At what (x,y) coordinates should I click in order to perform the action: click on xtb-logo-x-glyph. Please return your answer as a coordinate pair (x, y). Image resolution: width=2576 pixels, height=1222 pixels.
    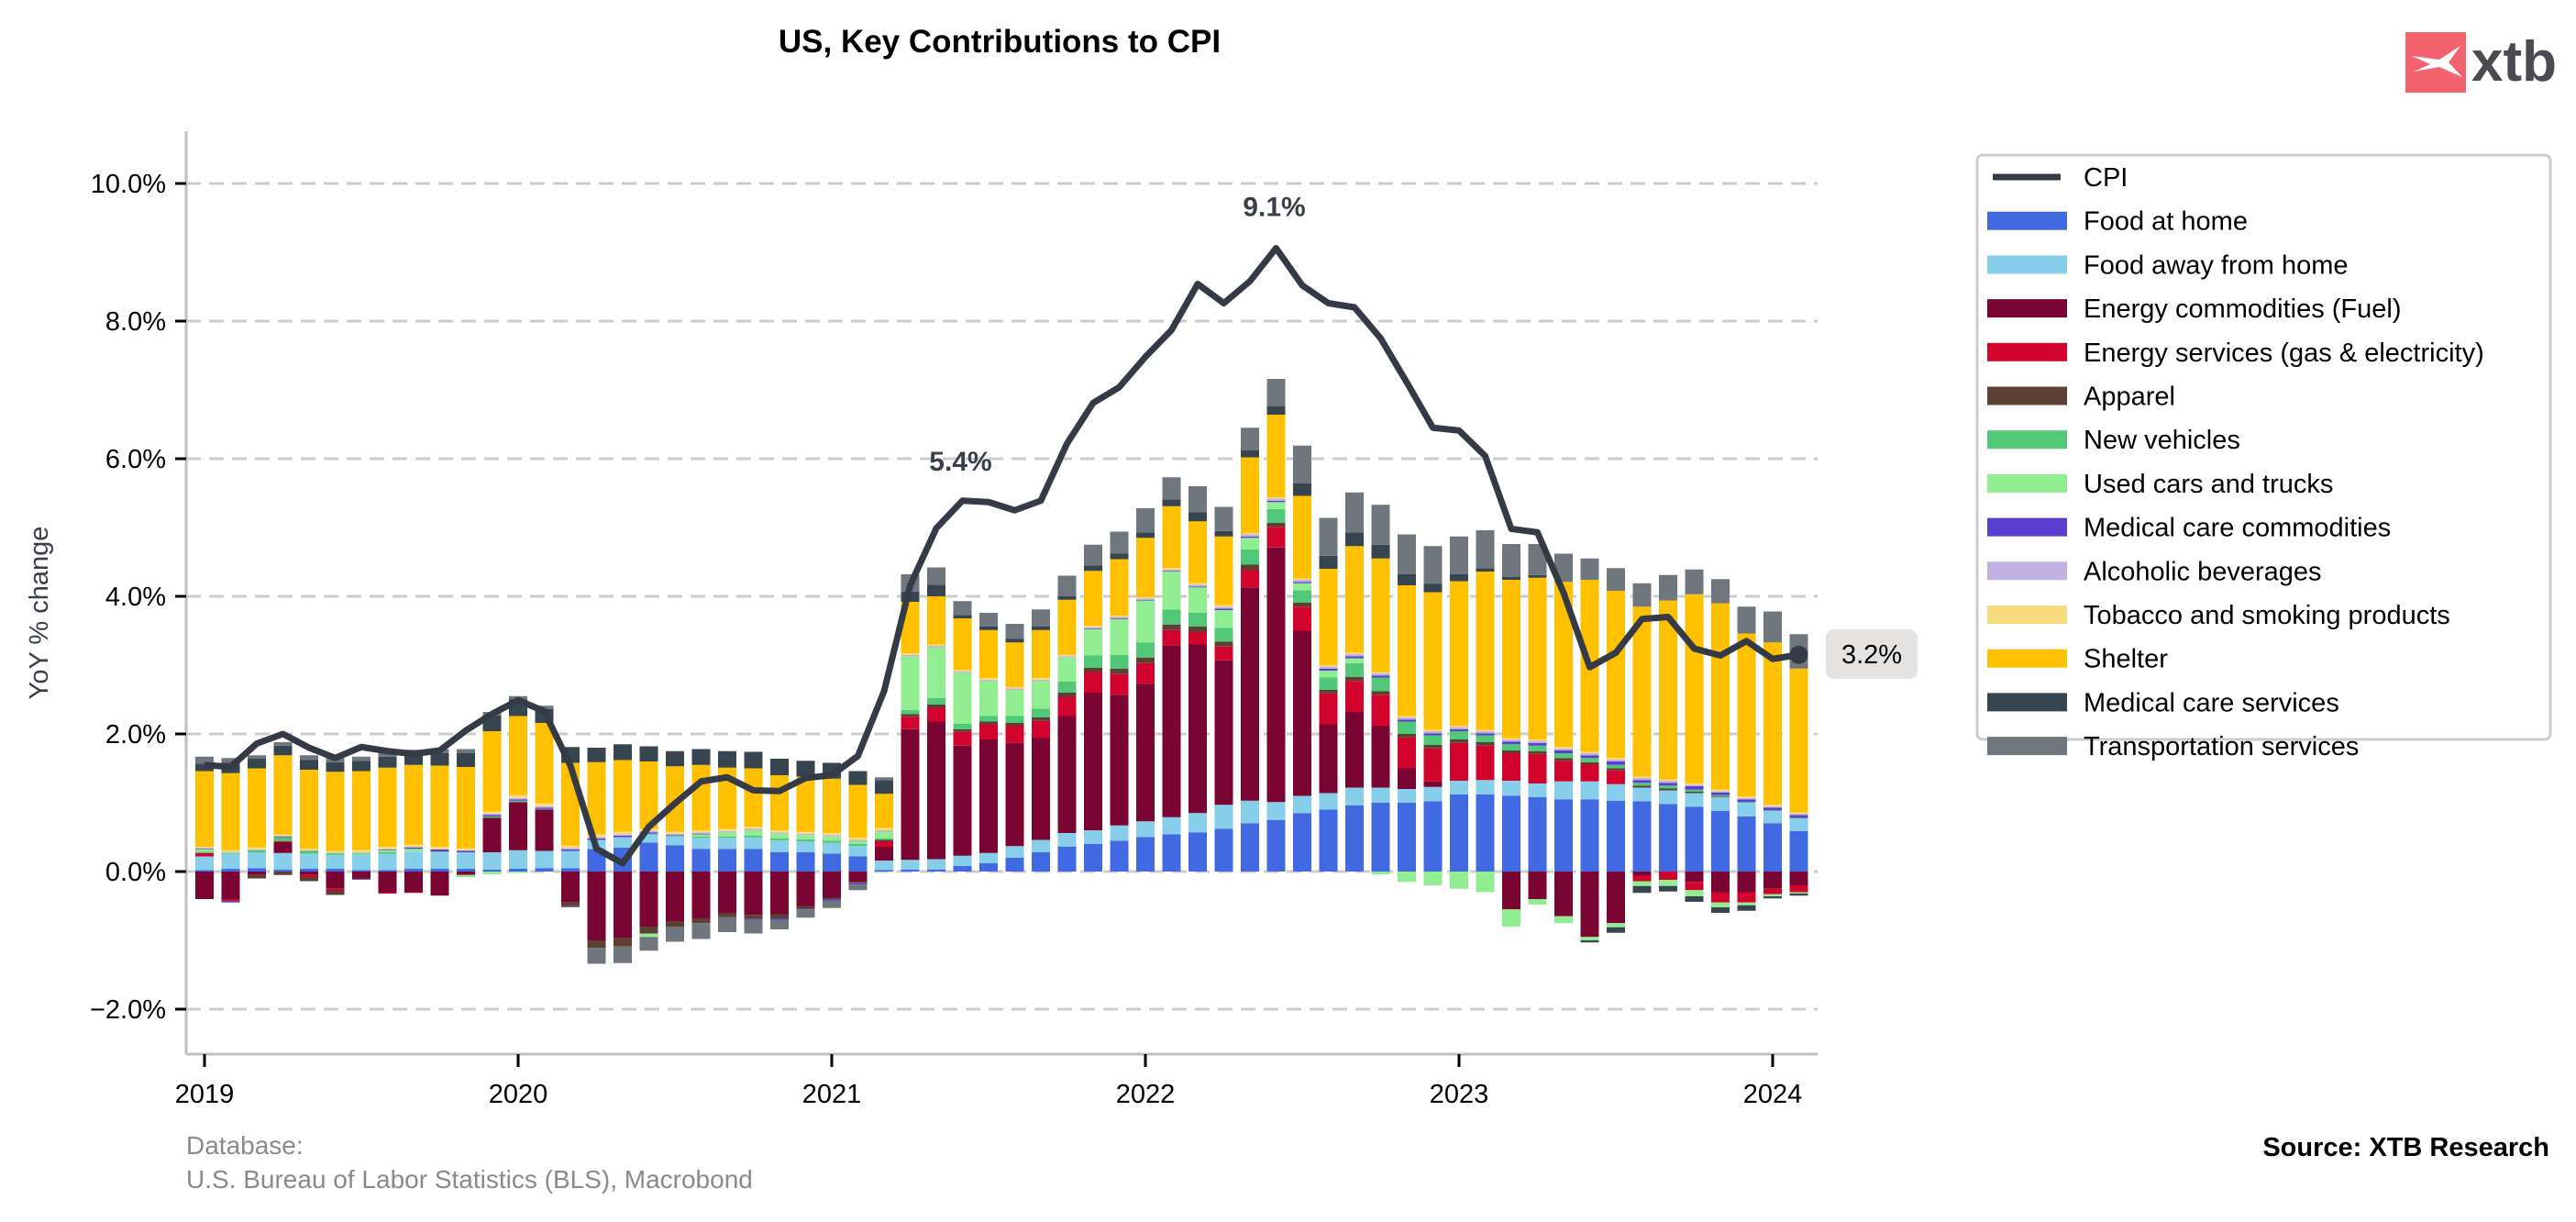
    Looking at the image, I should click on (2437, 61).